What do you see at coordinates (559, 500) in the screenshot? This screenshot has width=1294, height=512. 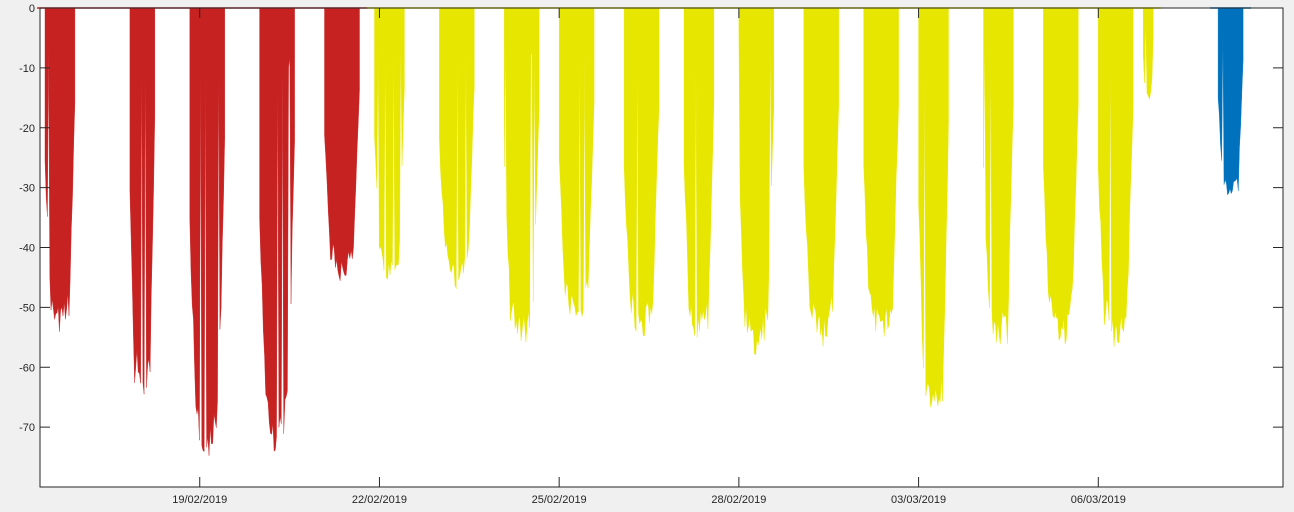 I see `x-tick-label: 25/02/2019` at bounding box center [559, 500].